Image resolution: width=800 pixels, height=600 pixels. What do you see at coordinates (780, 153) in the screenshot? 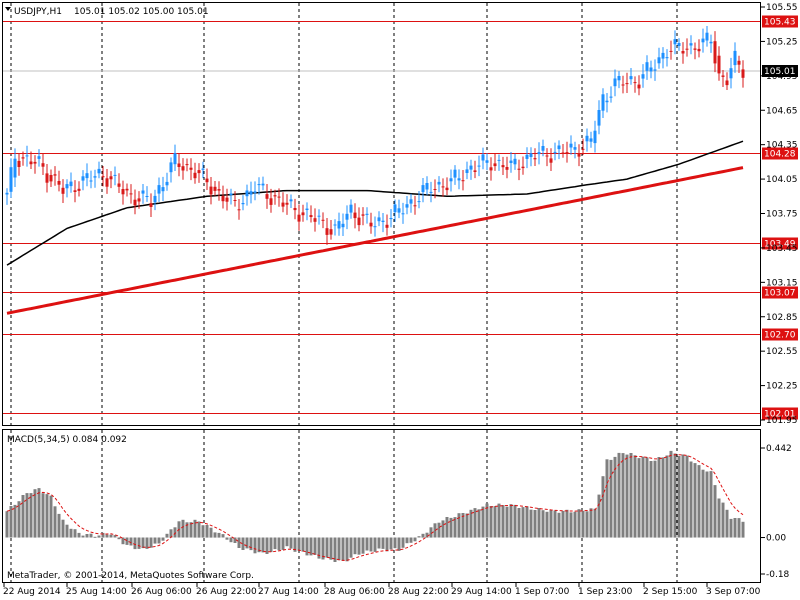
I see `level-tag` at bounding box center [780, 153].